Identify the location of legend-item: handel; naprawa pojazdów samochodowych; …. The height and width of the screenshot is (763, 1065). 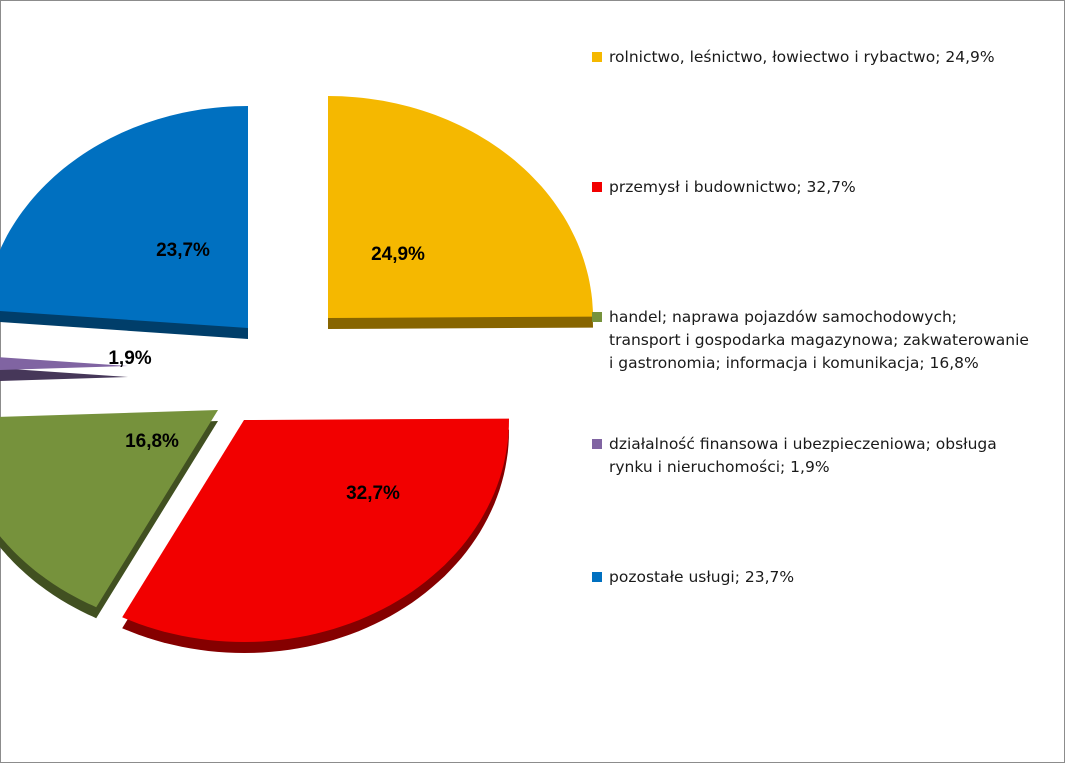
(812, 340).